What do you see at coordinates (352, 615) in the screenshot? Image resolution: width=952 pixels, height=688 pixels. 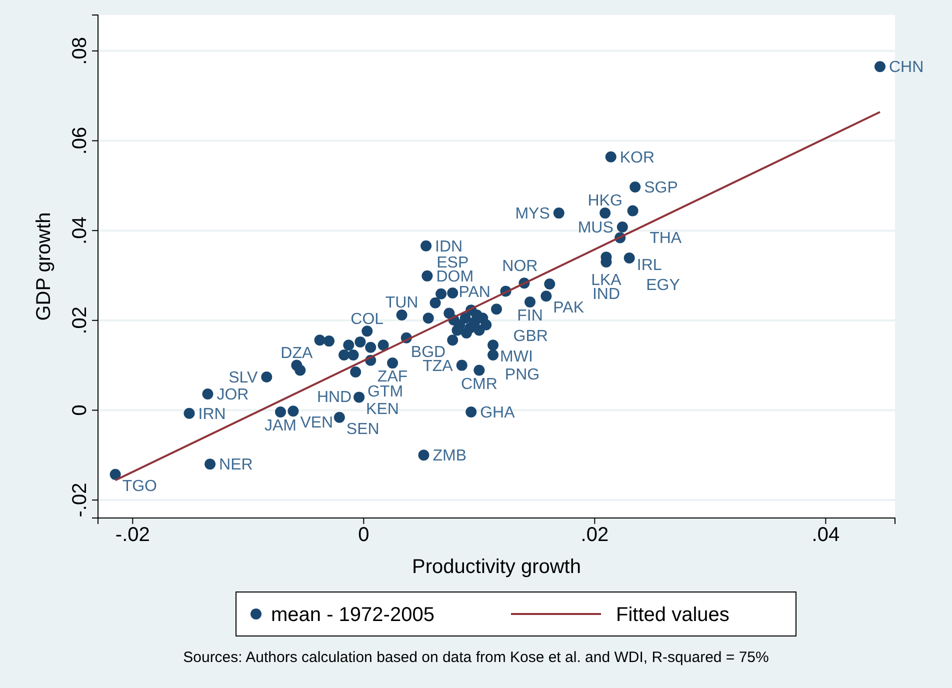 I see `legend-label: mean - 1972-2005` at bounding box center [352, 615].